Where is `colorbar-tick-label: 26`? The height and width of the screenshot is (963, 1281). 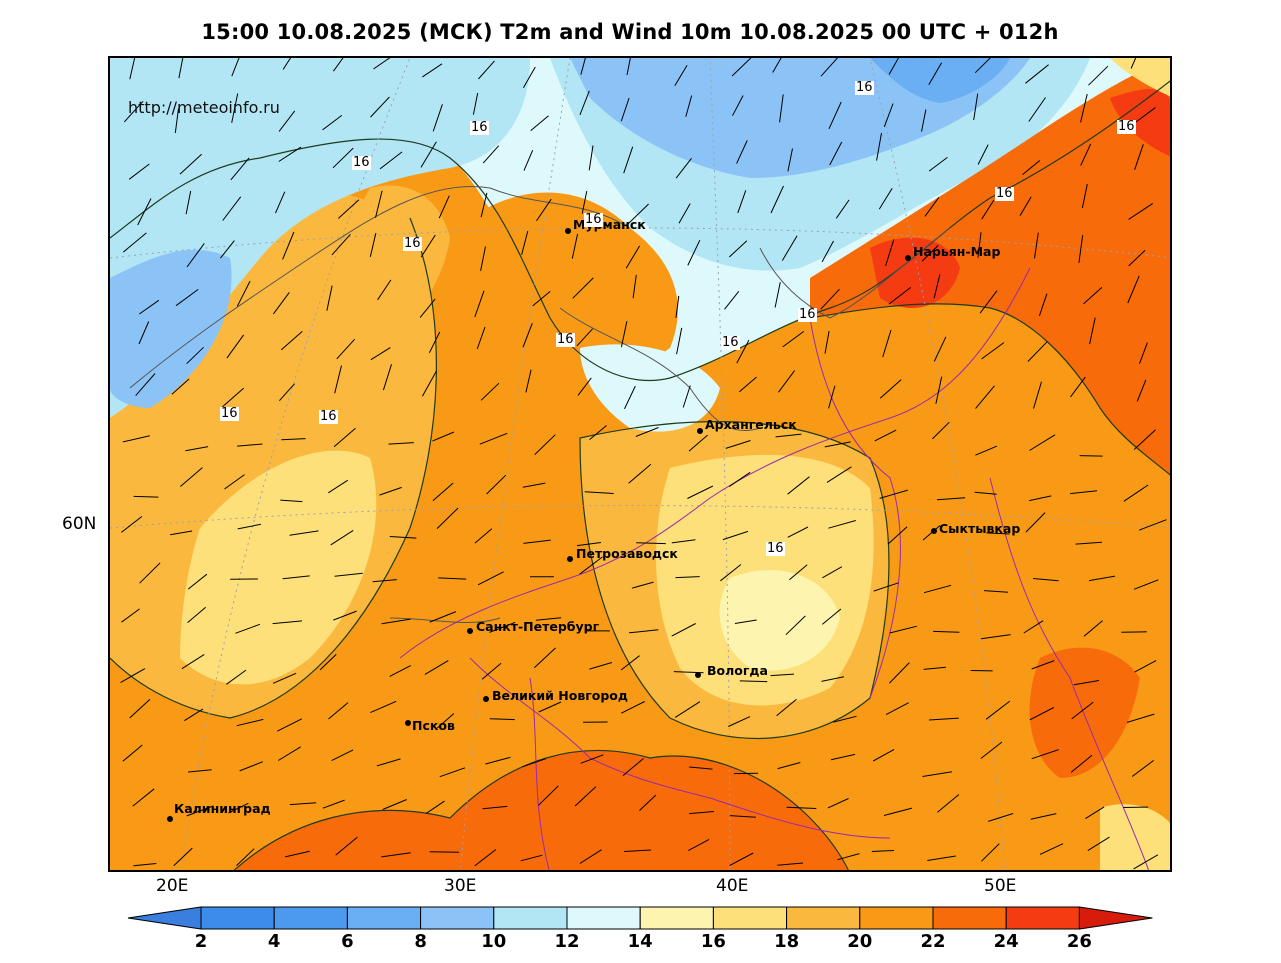
colorbar-tick-label: 26 is located at coordinates (1079, 941).